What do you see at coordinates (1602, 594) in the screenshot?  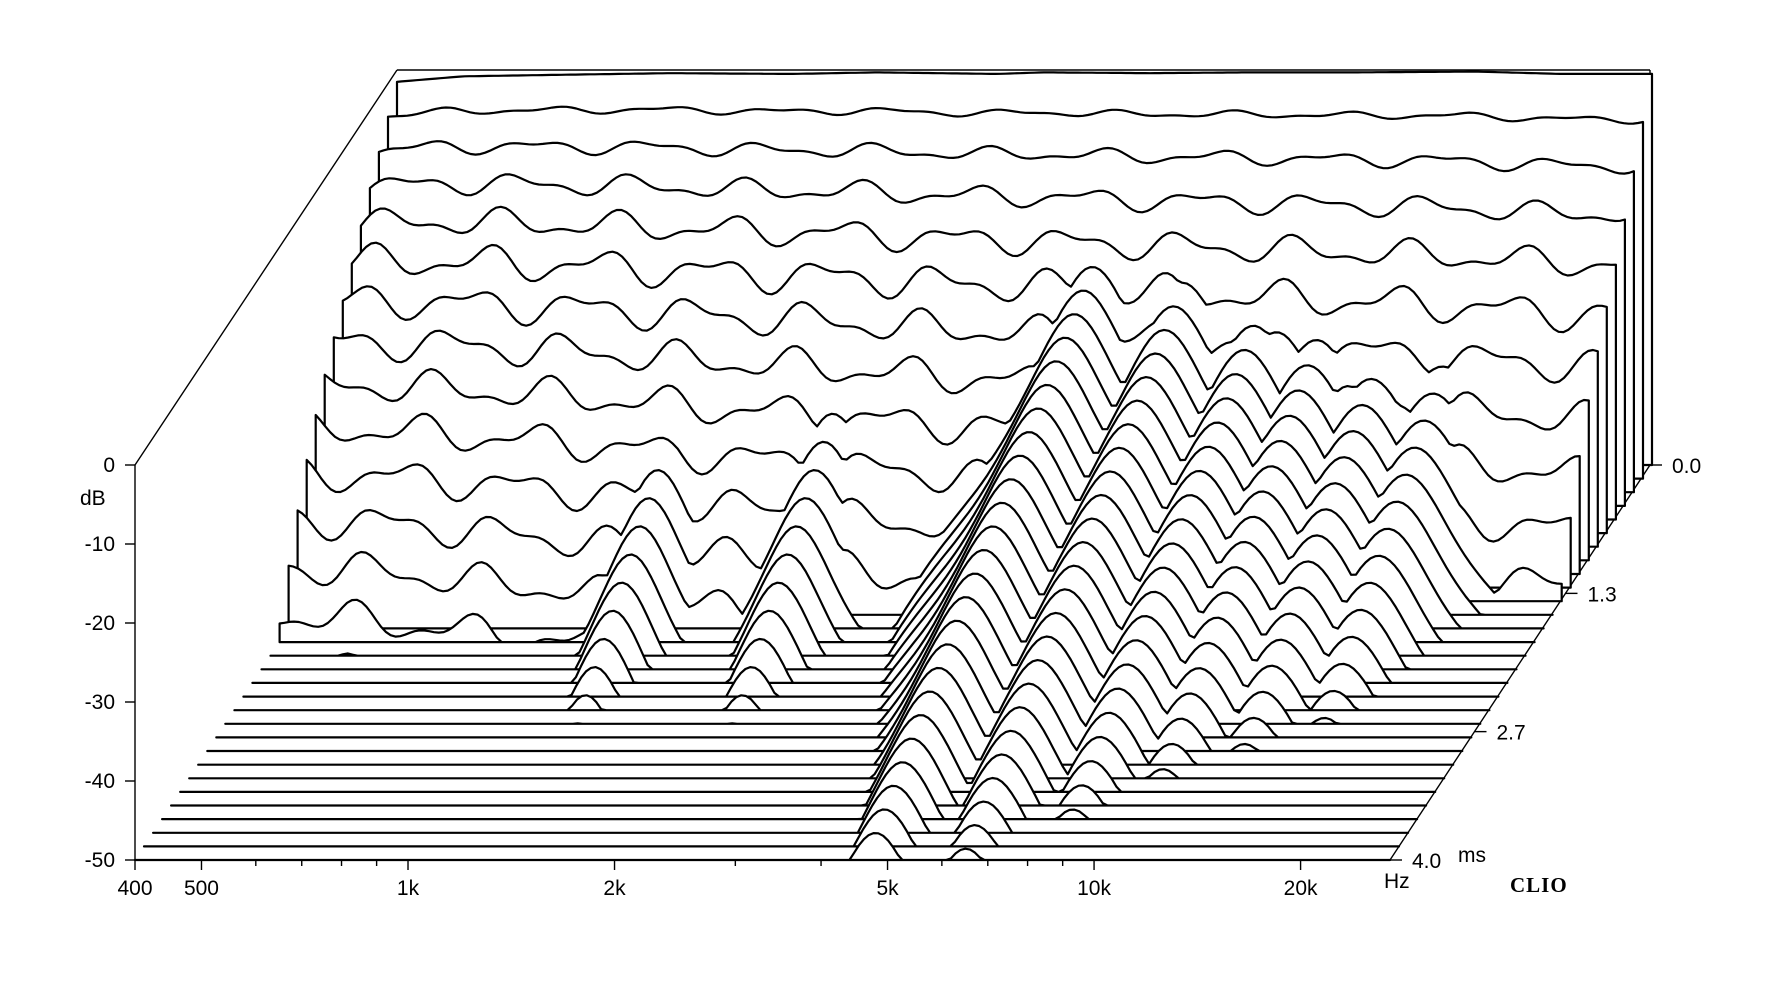 I see `time-tick-label: 1.3` at bounding box center [1602, 594].